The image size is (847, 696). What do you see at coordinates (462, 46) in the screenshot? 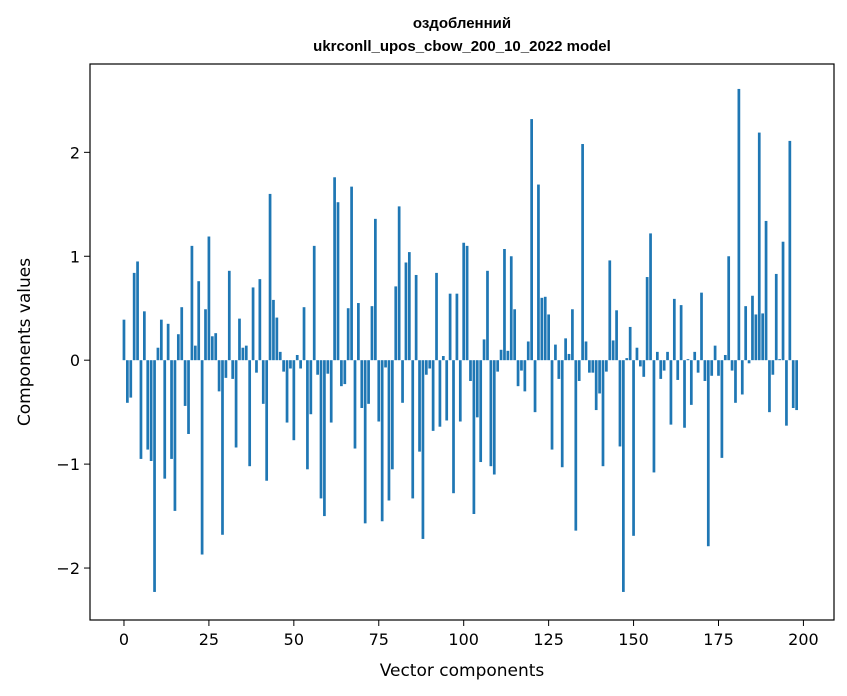
I see `chart-title-line-2: ukrconll_upos_cbow_200_10_2022 model` at bounding box center [462, 46].